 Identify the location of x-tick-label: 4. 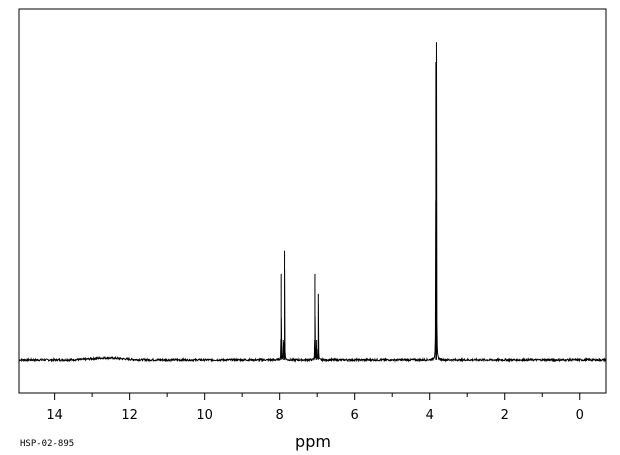
(430, 415).